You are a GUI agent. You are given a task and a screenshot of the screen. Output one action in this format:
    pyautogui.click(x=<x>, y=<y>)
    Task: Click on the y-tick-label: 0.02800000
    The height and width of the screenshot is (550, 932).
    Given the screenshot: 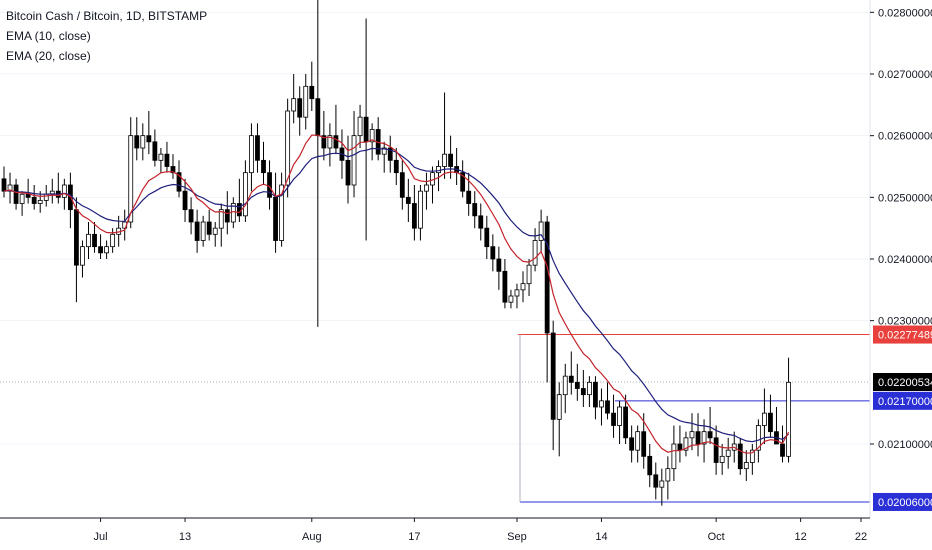 What is the action you would take?
    pyautogui.click(x=905, y=13)
    